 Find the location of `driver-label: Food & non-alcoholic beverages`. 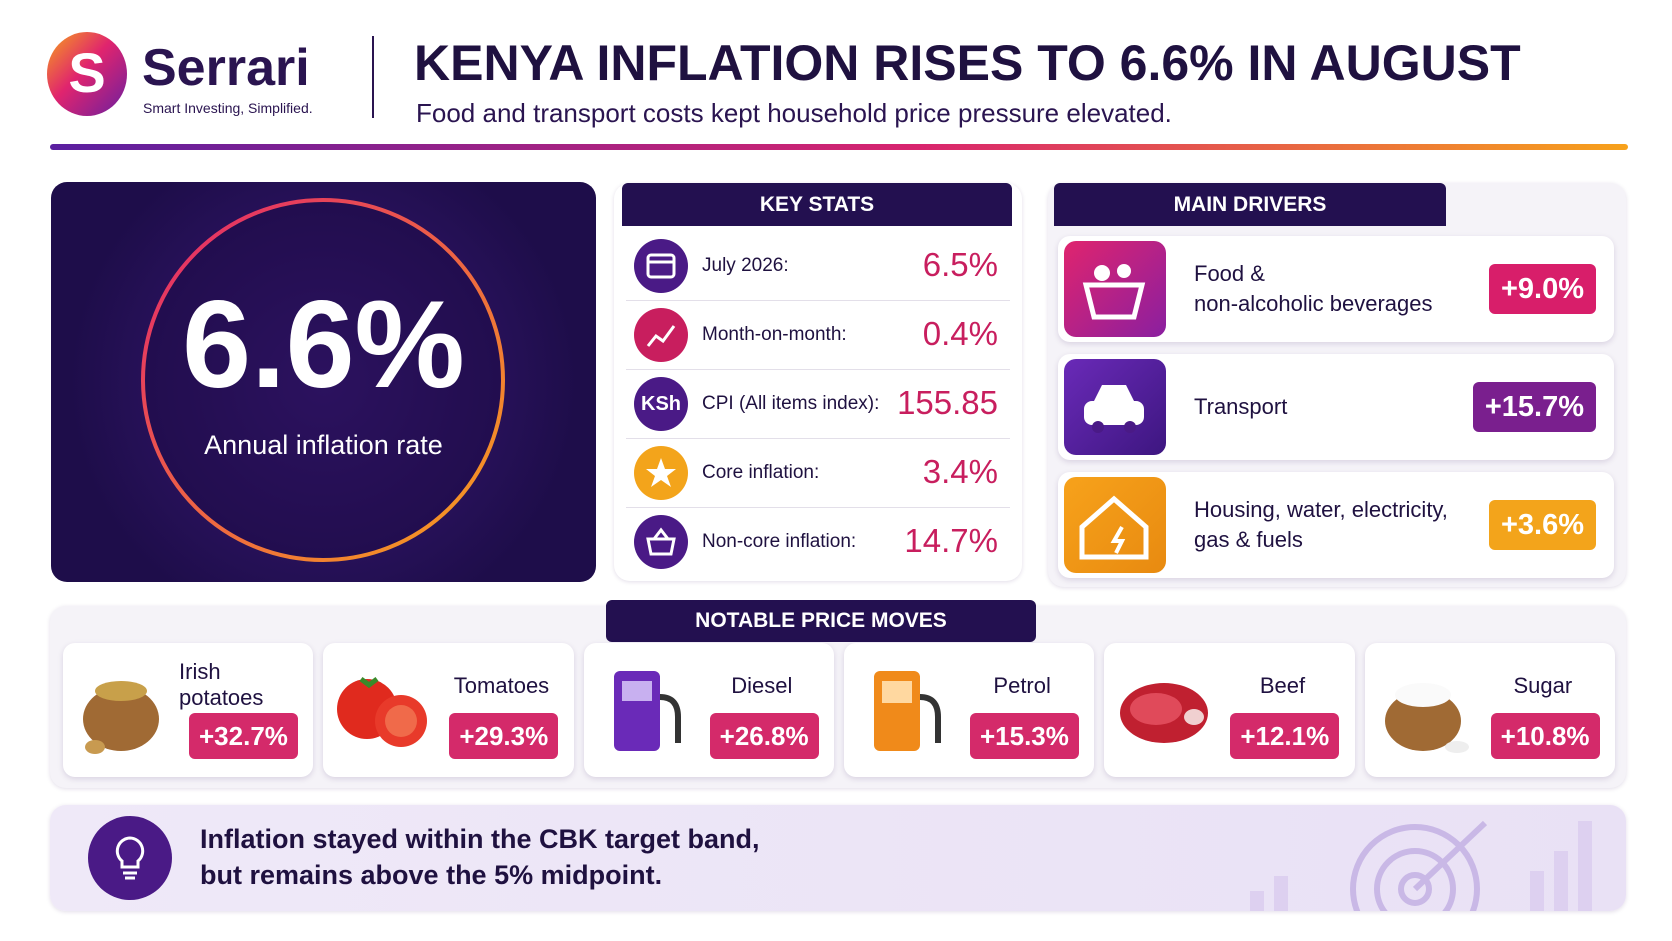

driver-label: Food & non-alcoholic beverages is located at coordinates (1313, 288).